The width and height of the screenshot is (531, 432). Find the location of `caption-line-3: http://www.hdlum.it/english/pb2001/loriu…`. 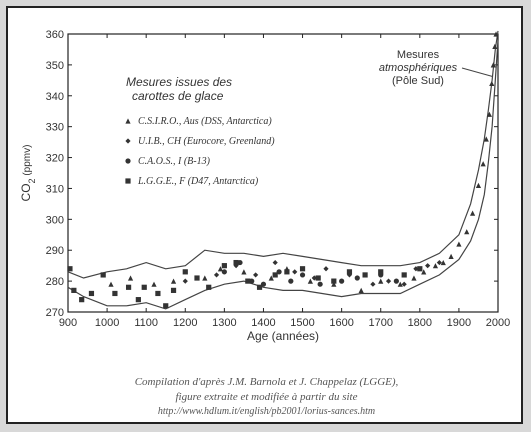

caption-line-3: http://www.hdlum.it/english/pb2001/loriu… is located at coordinates (266, 411).